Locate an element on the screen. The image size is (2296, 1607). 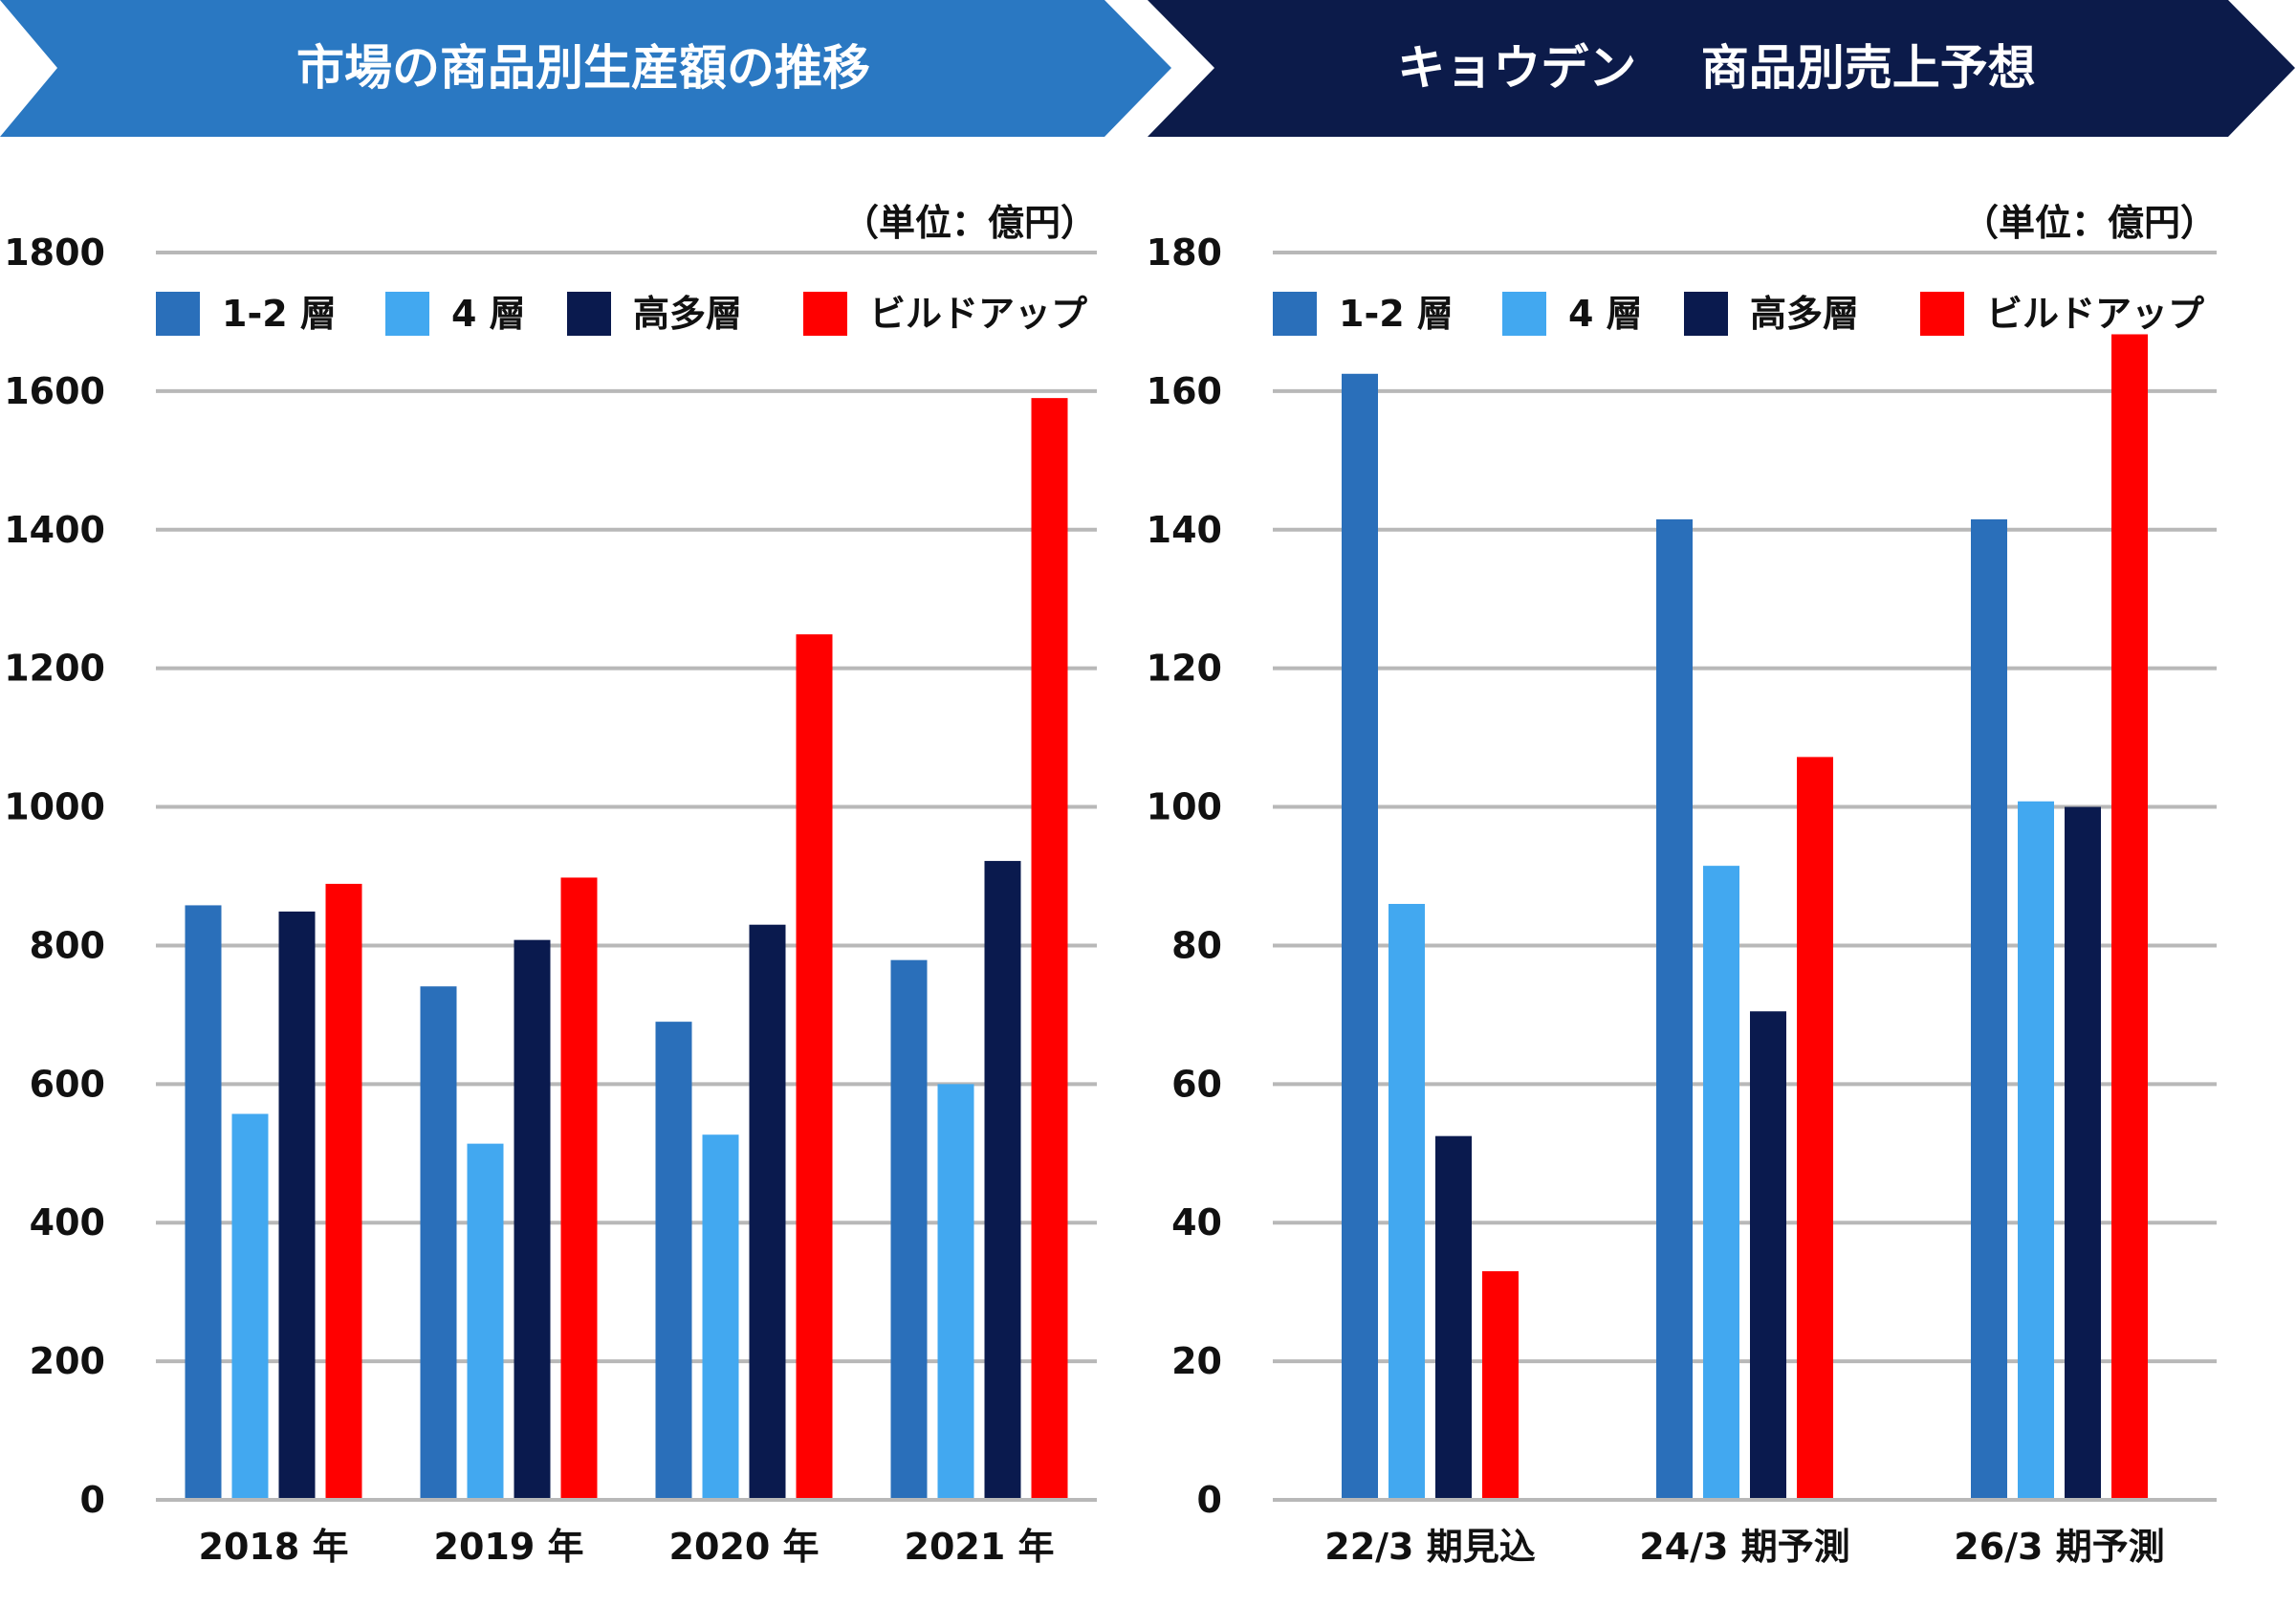
y-tick-label: 800 is located at coordinates (67, 945).